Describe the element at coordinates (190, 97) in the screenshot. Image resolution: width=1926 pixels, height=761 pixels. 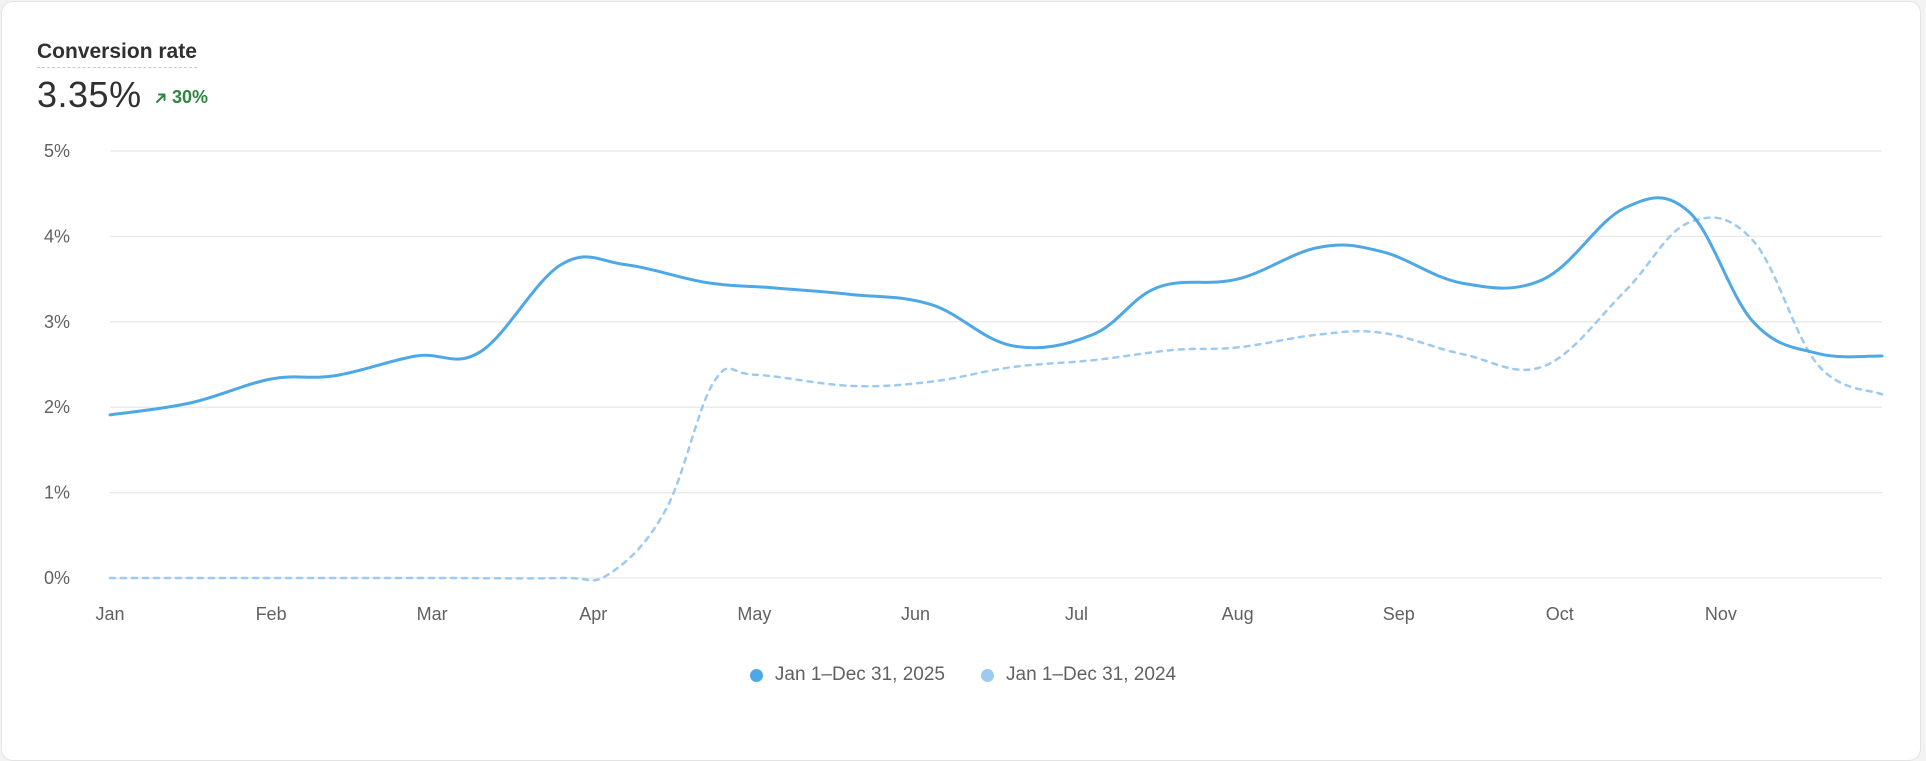
I see `change-value: 30%` at that location.